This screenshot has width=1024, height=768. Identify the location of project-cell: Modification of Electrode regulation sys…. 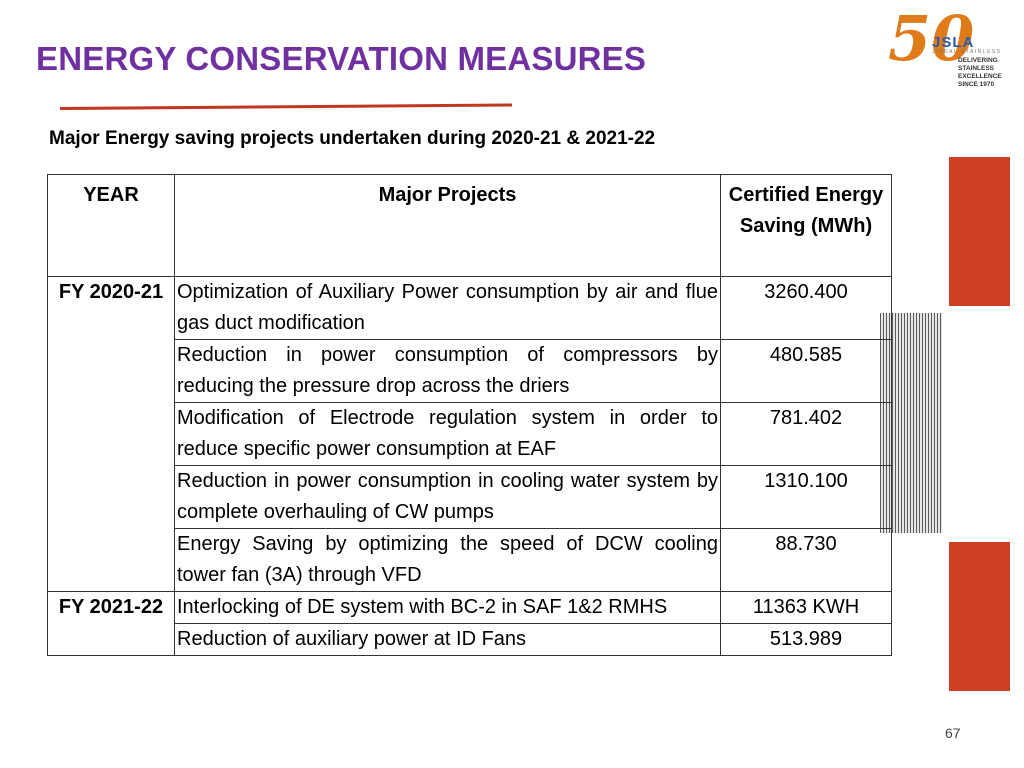
(447, 434).